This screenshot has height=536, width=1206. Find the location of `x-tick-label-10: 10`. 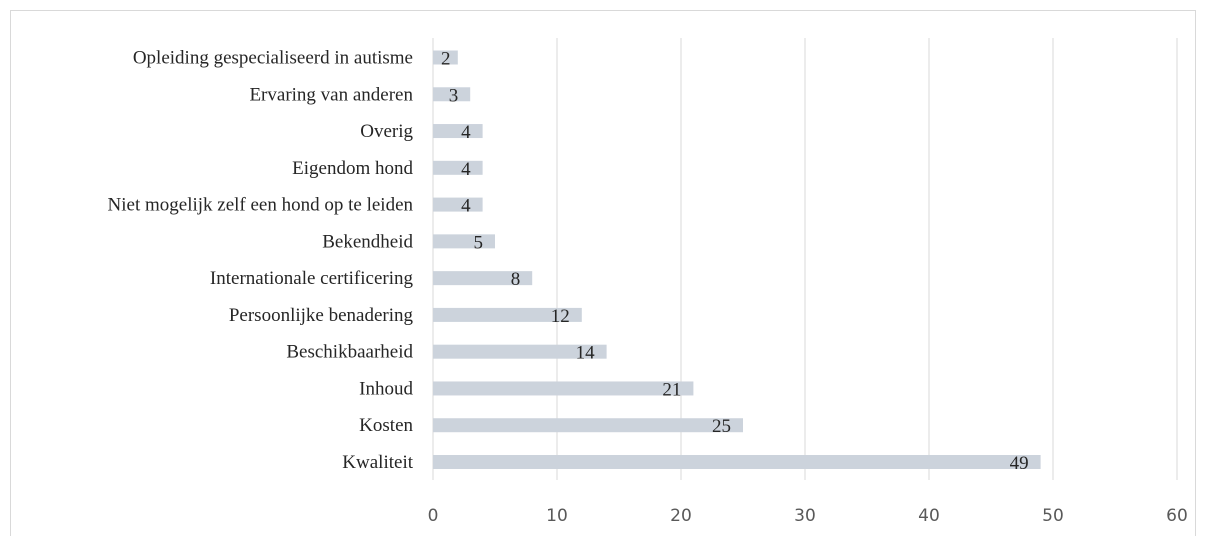

x-tick-label-10: 10 is located at coordinates (557, 516).